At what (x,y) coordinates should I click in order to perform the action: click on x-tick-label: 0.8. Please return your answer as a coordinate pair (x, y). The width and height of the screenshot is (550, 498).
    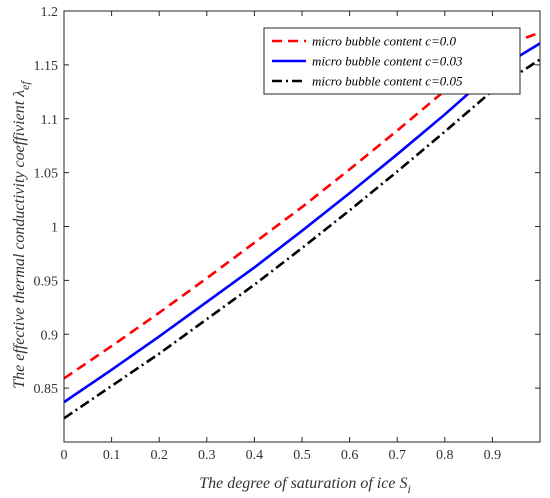
    Looking at the image, I should click on (445, 455).